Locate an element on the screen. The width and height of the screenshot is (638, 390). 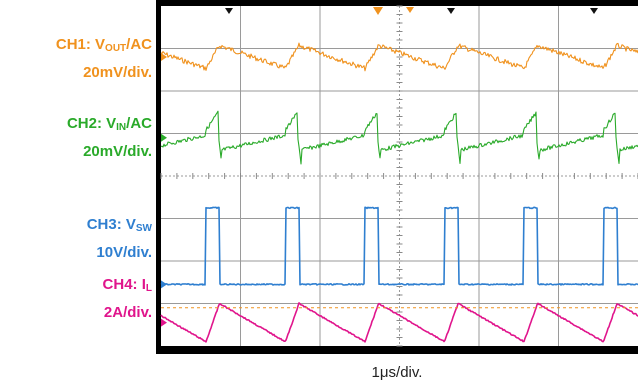
ch1-vout-trace is located at coordinates (399, 57).